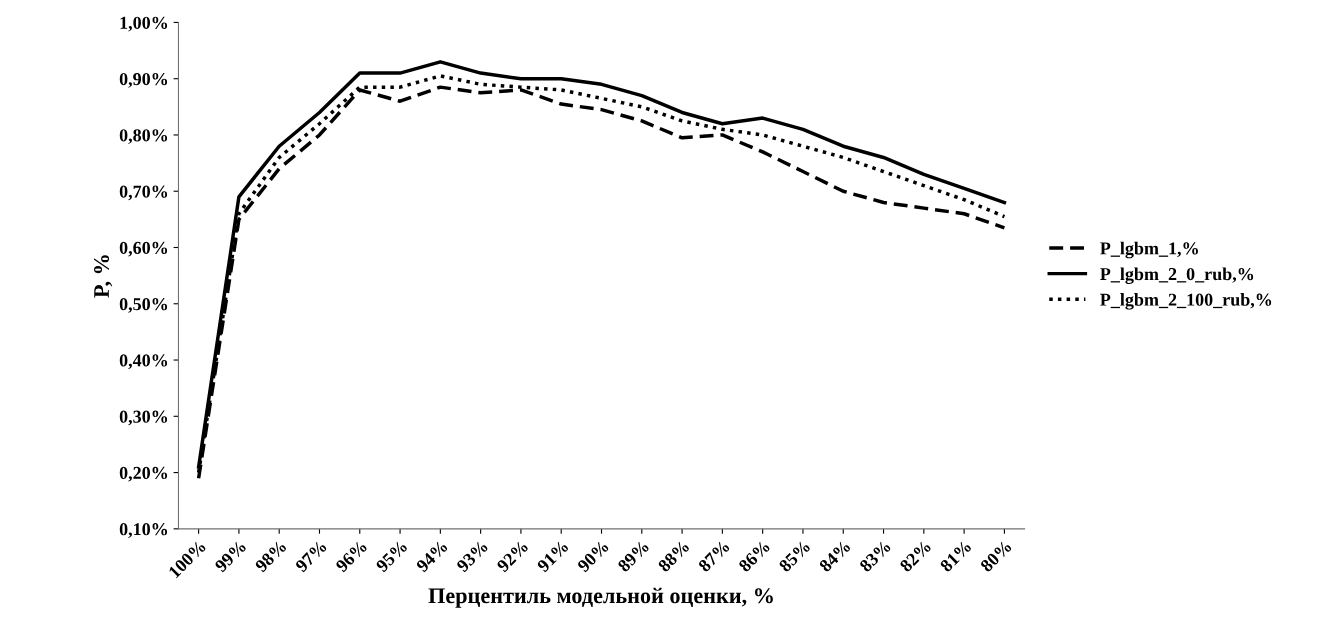 The height and width of the screenshot is (641, 1322). Describe the element at coordinates (1177, 275) in the screenshot. I see `legend-label: P_lgbm_2_0_rub,%` at that location.